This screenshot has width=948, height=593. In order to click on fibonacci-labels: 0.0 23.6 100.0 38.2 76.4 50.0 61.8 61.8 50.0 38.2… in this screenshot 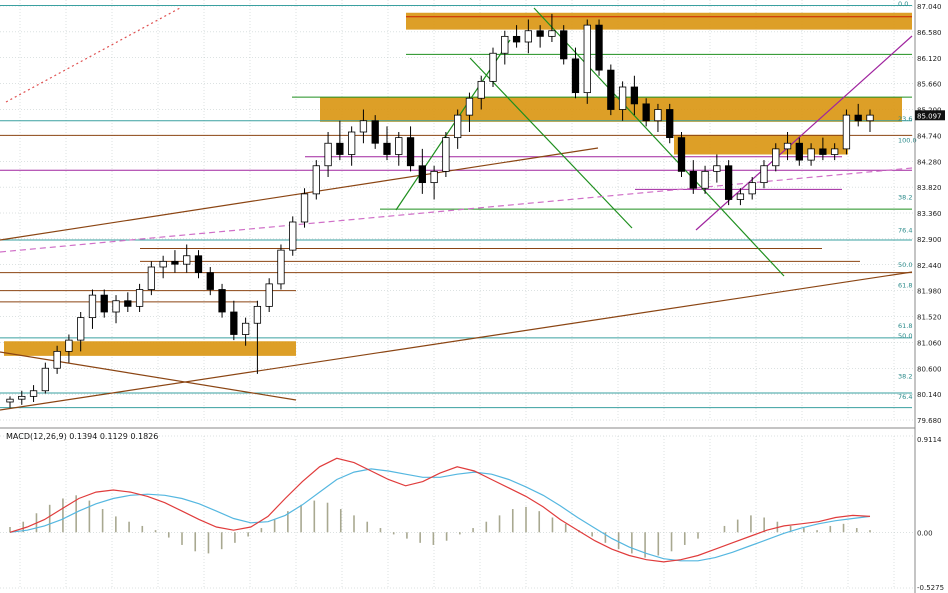, I will do `click(907, 200)`.